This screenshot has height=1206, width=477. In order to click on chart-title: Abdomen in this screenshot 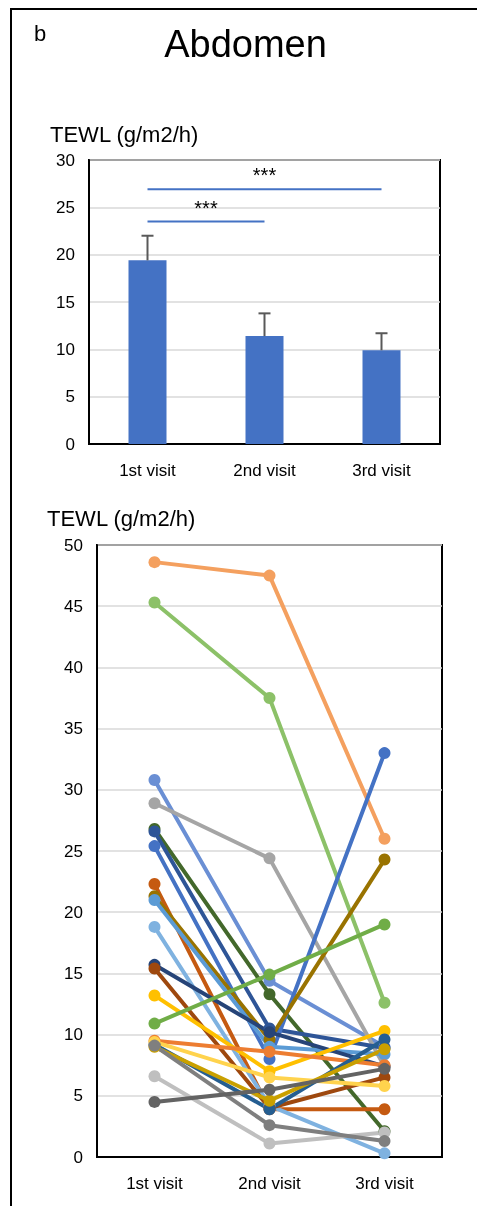, I will do `click(245, 44)`.